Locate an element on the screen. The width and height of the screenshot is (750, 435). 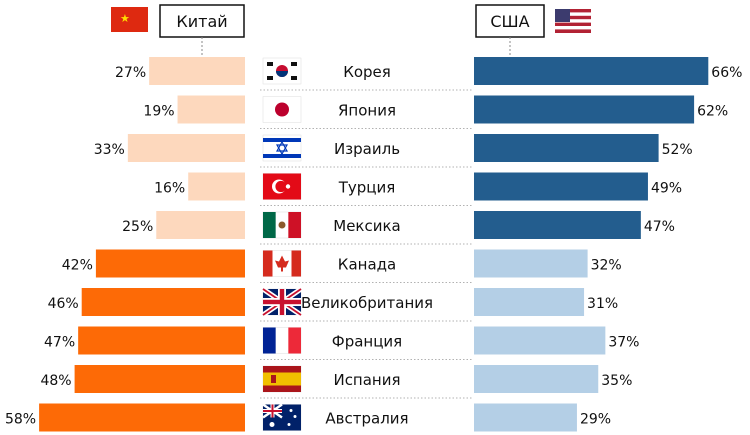
value-label-china: 42% is located at coordinates (77, 266).